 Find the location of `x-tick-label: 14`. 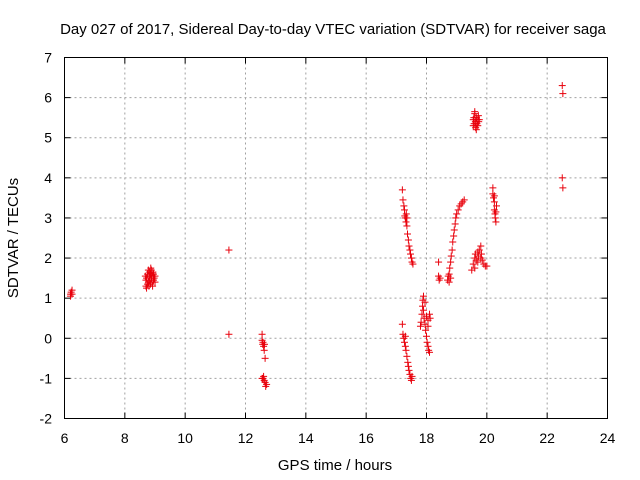

x-tick-label: 14 is located at coordinates (306, 438).